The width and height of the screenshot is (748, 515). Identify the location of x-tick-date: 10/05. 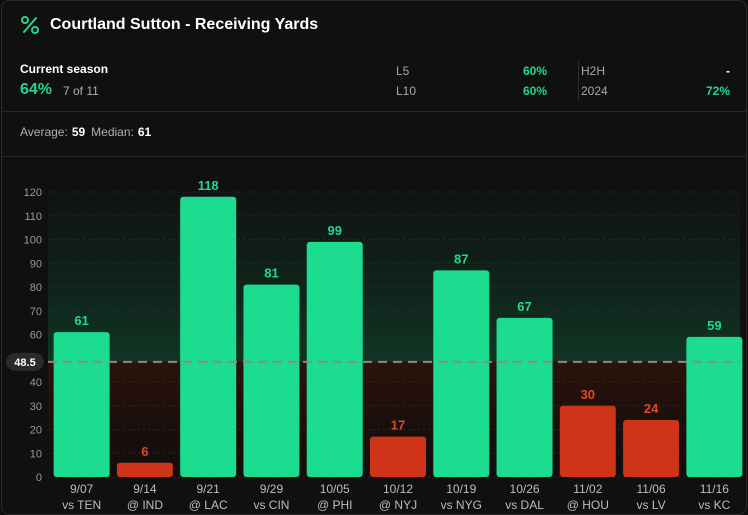
(335, 489).